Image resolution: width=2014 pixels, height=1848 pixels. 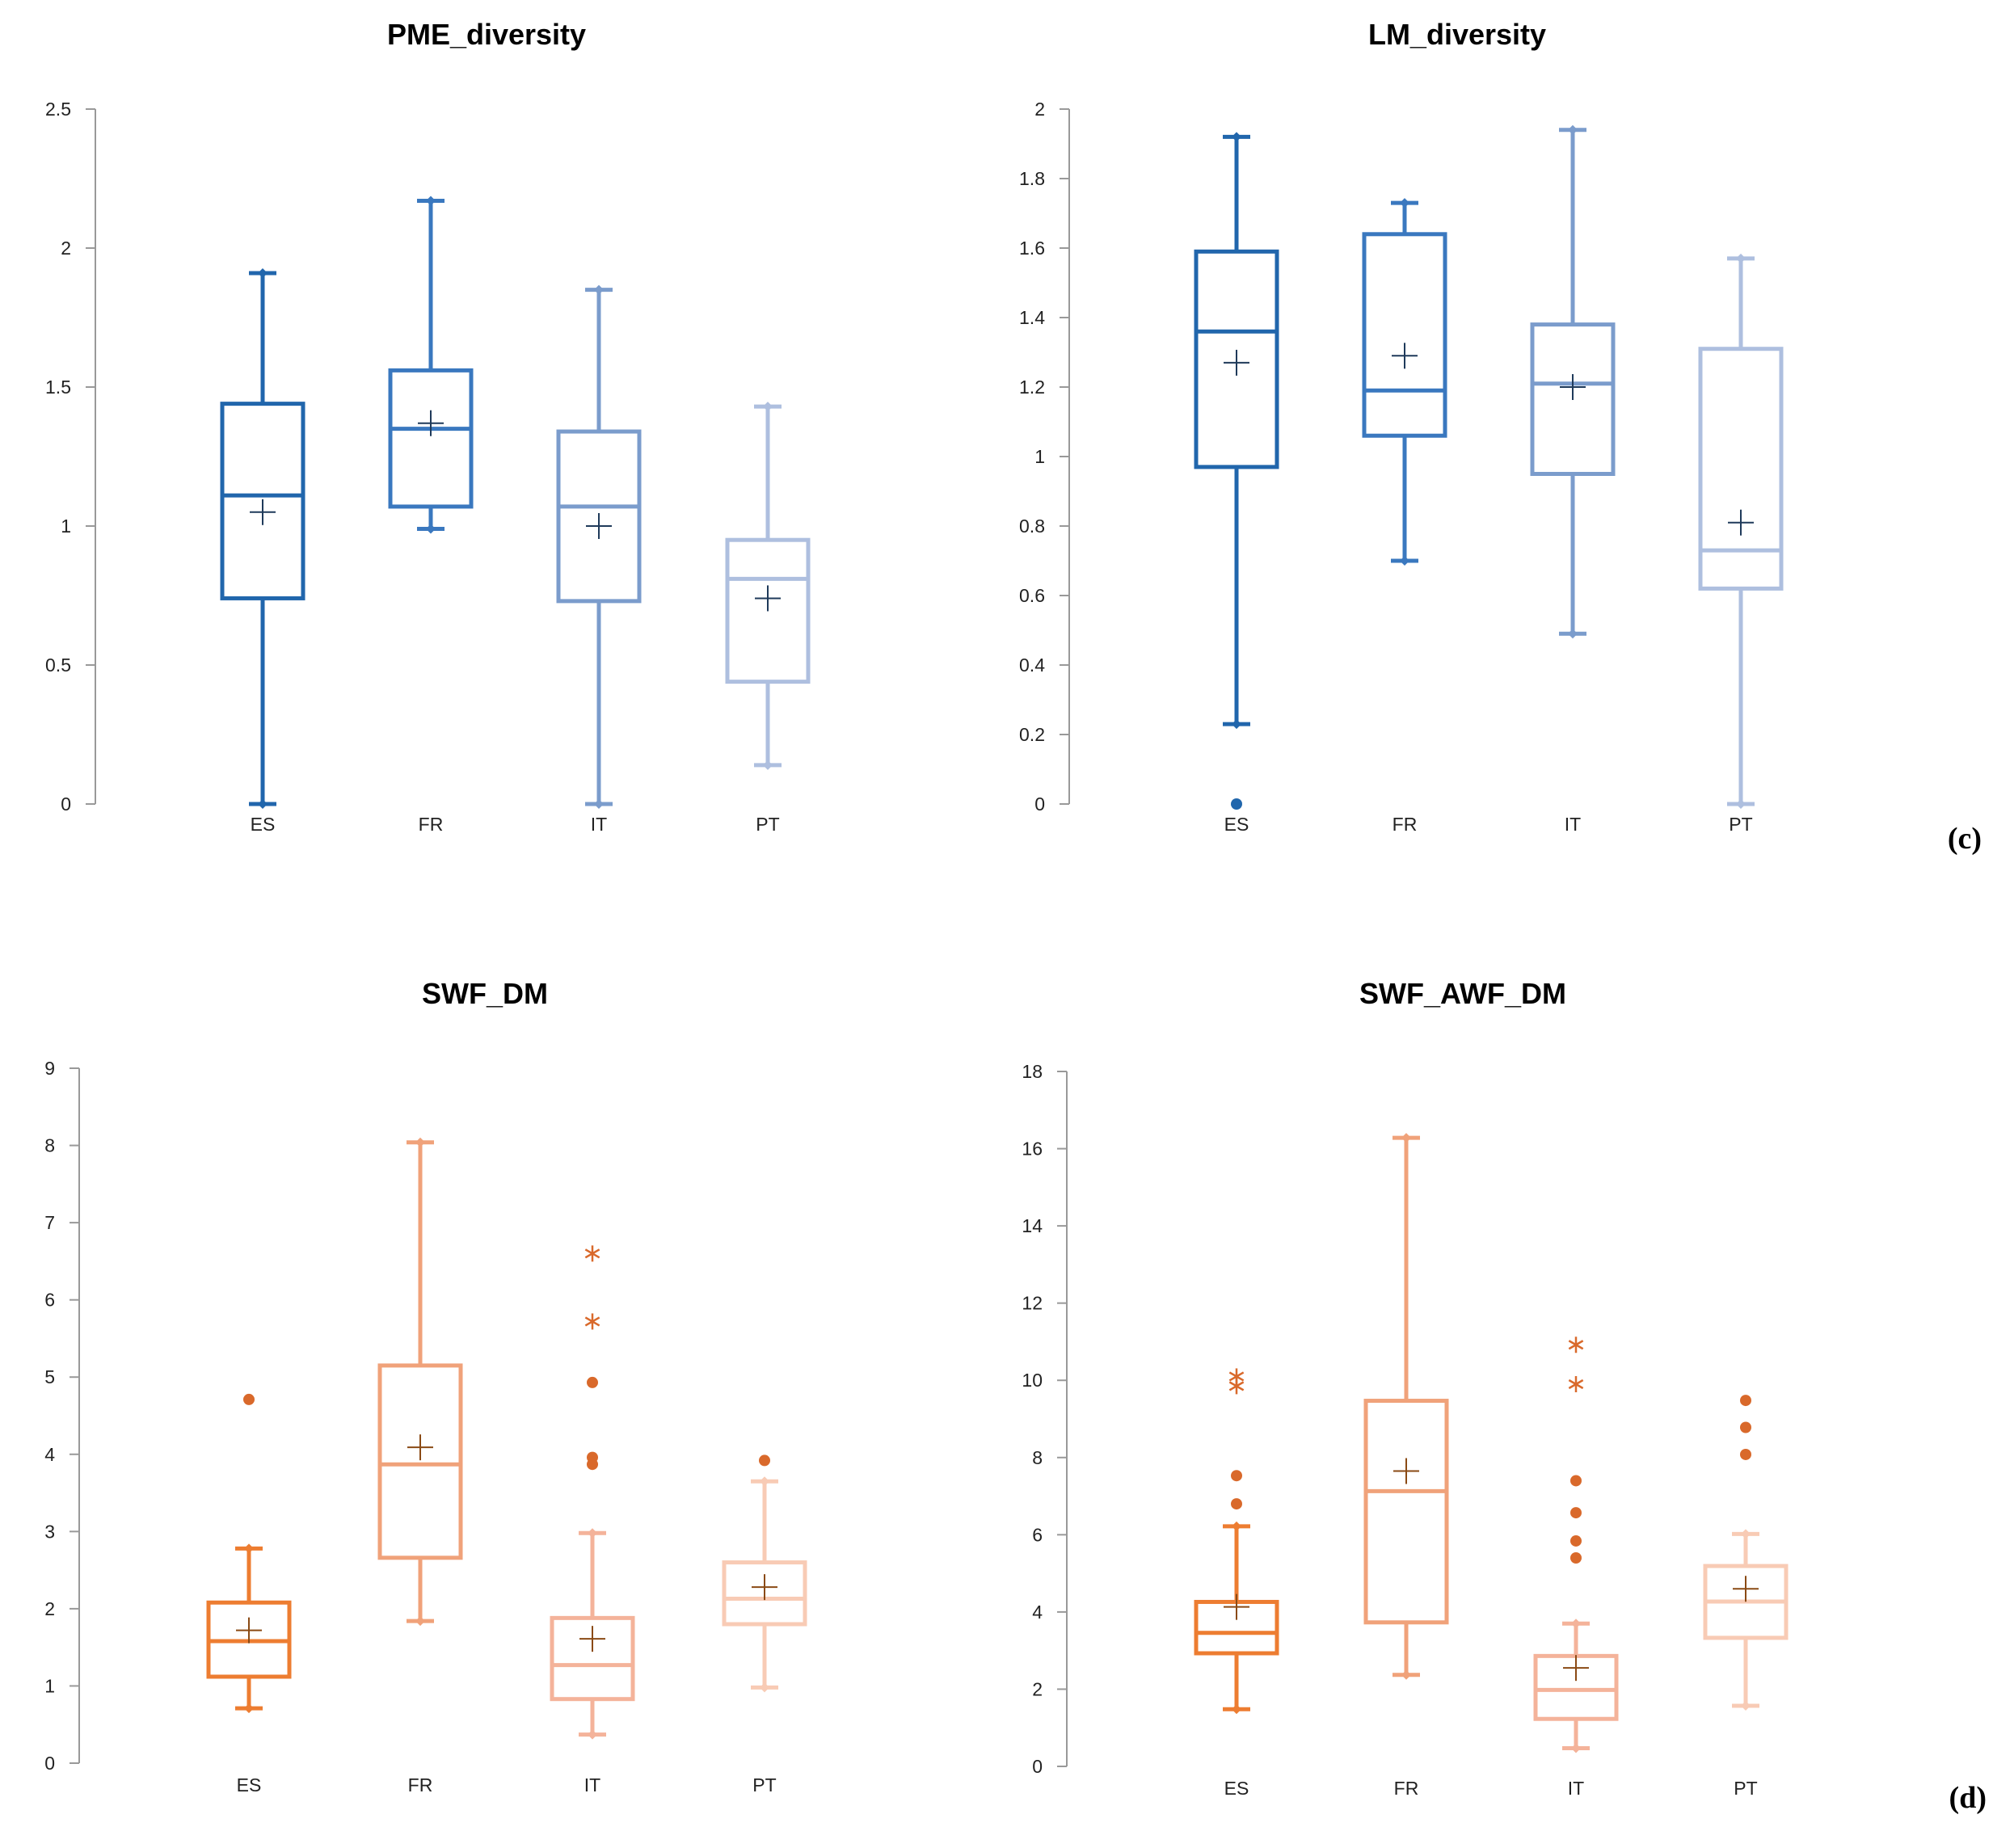 I want to click on y-tick-label: 1.2, so click(x=1032, y=387).